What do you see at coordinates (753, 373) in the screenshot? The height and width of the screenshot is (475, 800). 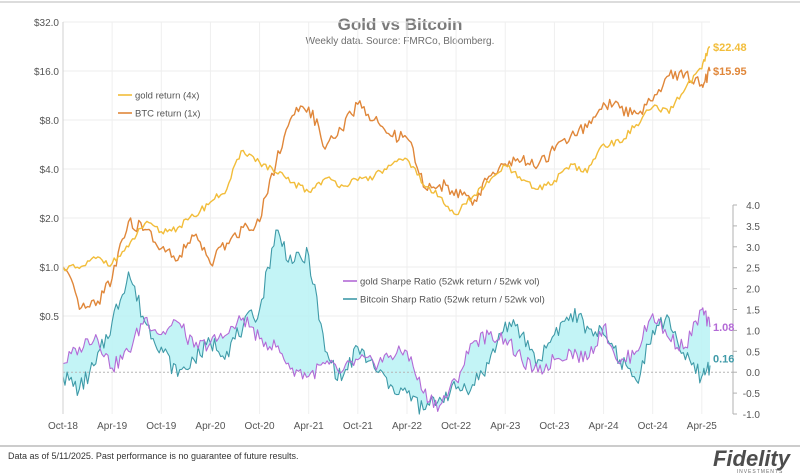 I see `right-tick-label: 0.0` at bounding box center [753, 373].